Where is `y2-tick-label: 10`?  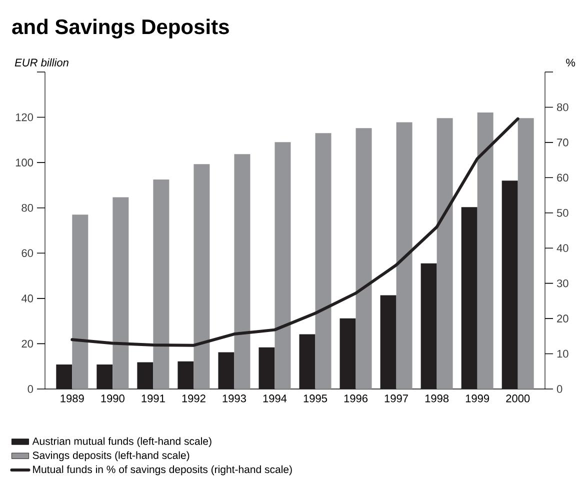
y2-tick-label: 10 is located at coordinates (562, 354).